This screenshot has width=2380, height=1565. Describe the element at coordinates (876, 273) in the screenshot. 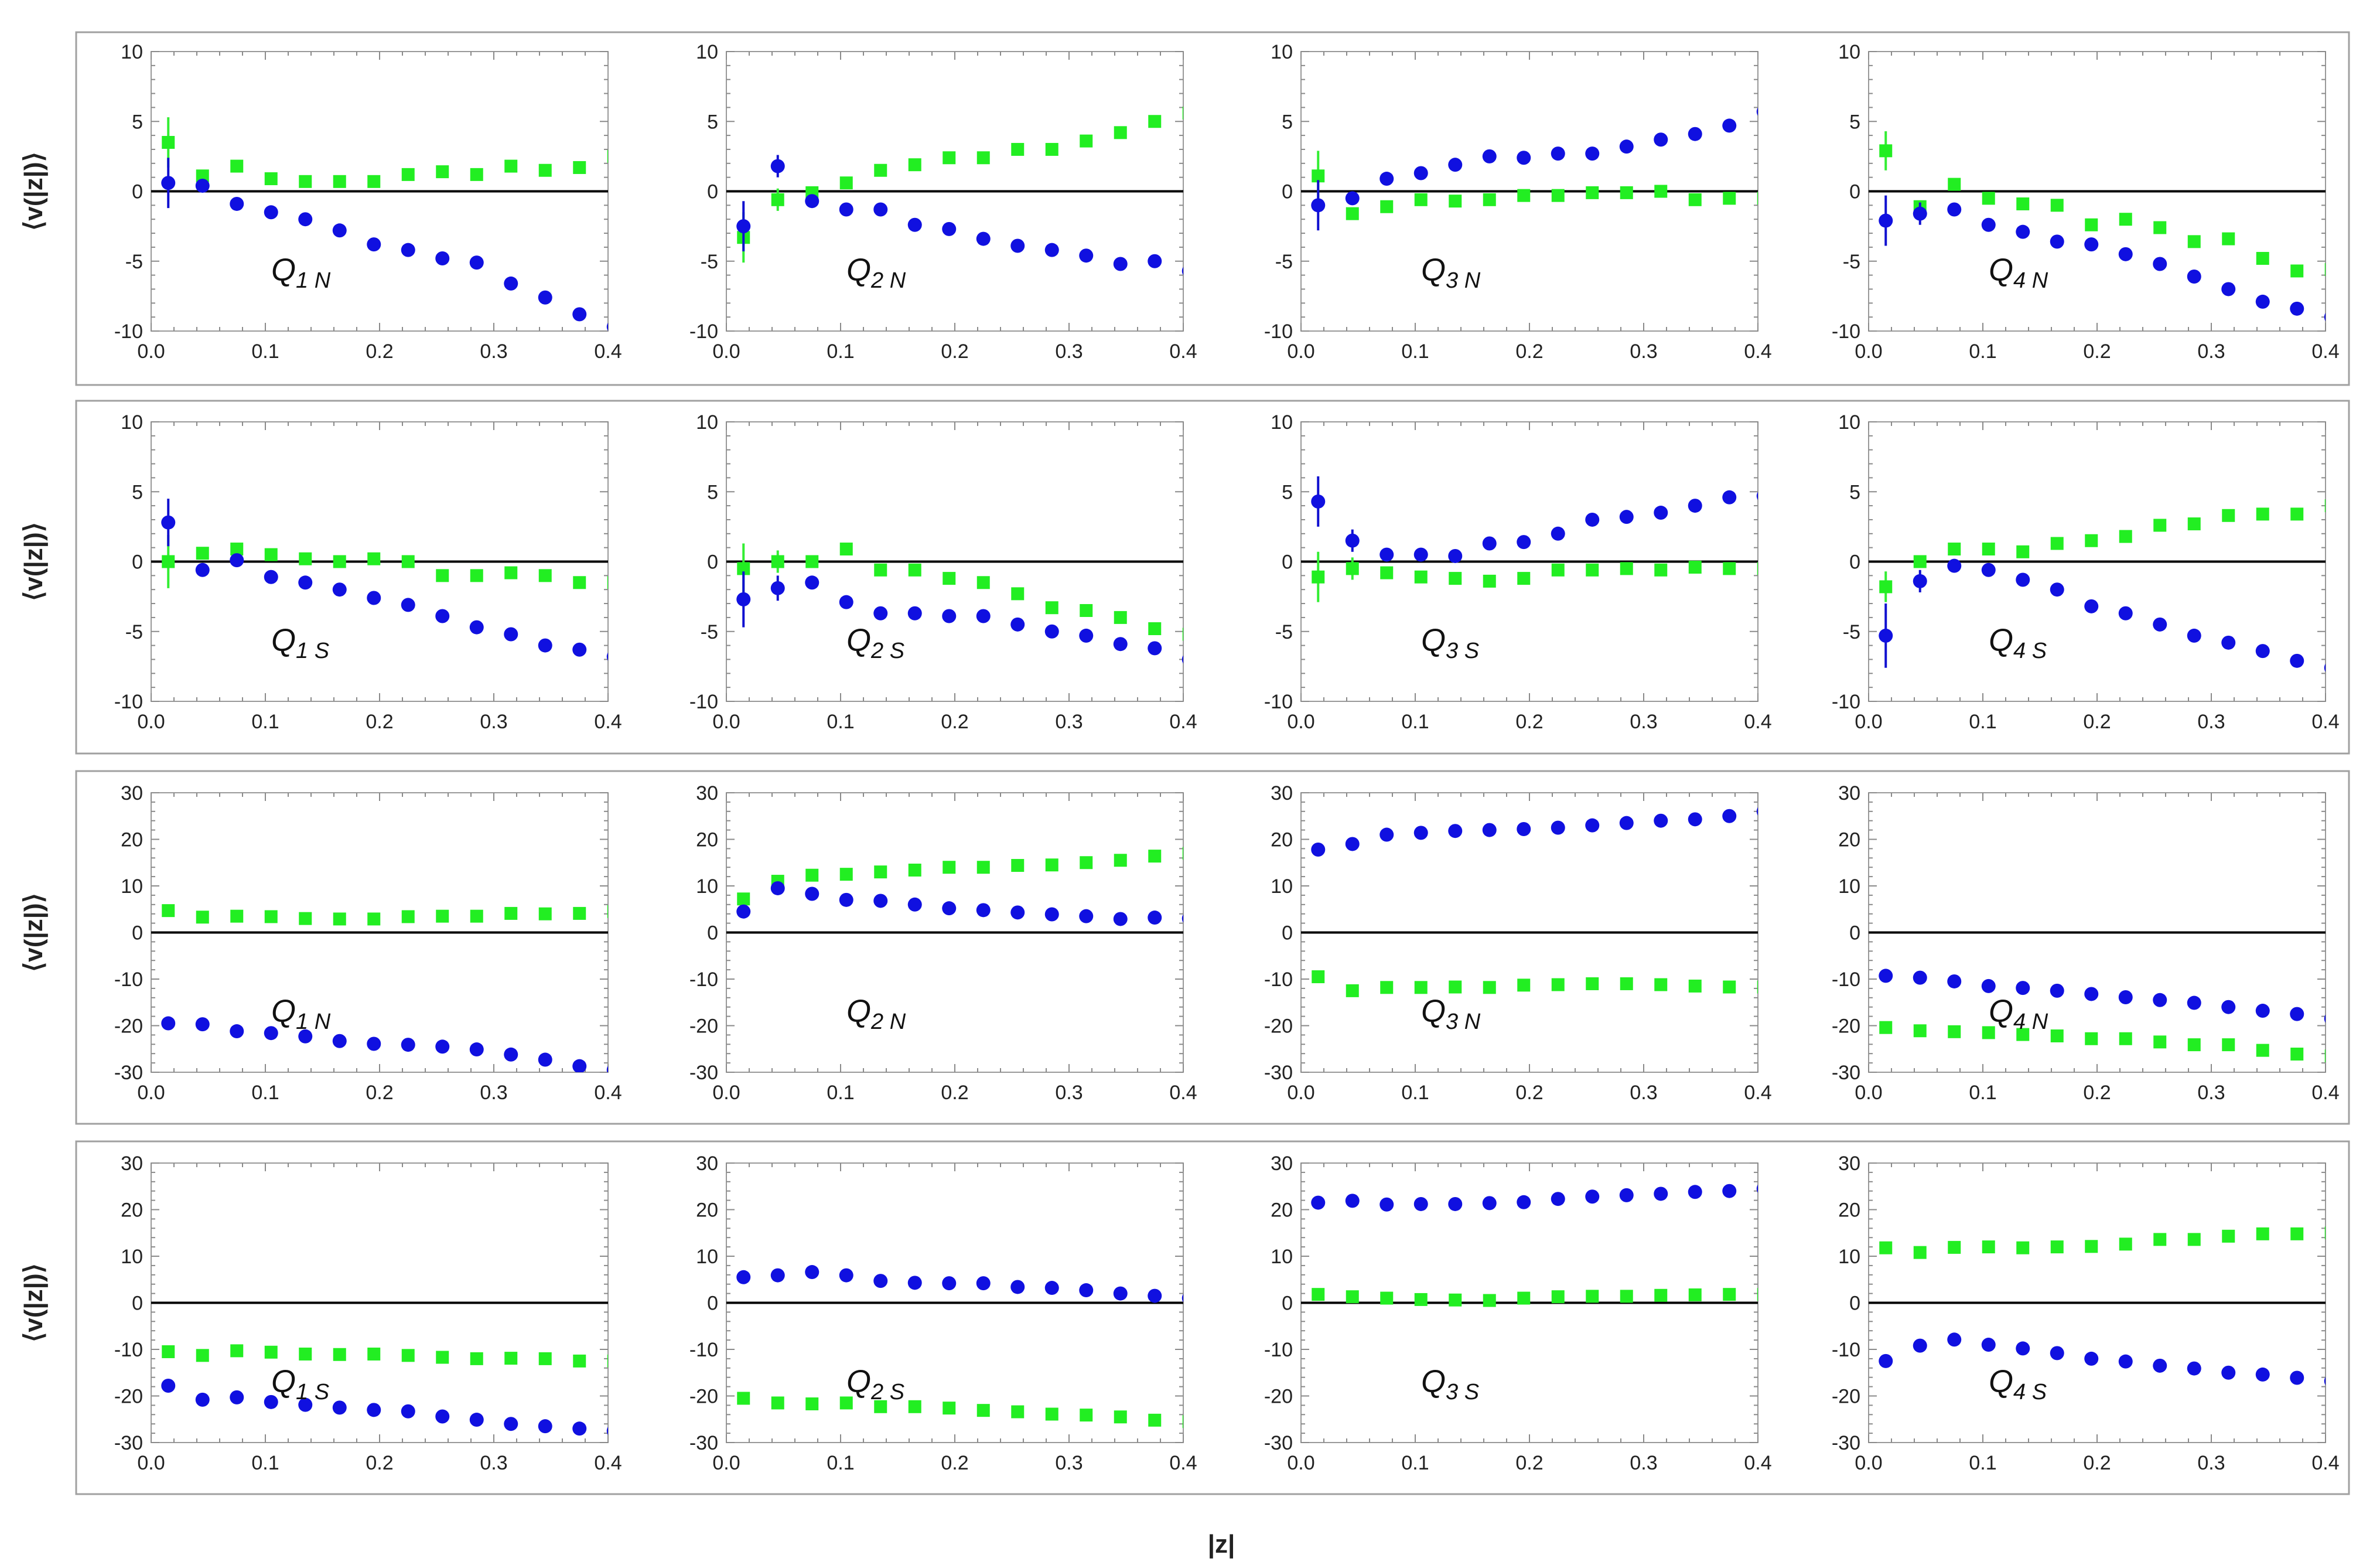

I see `panel-label: Q2 N` at that location.